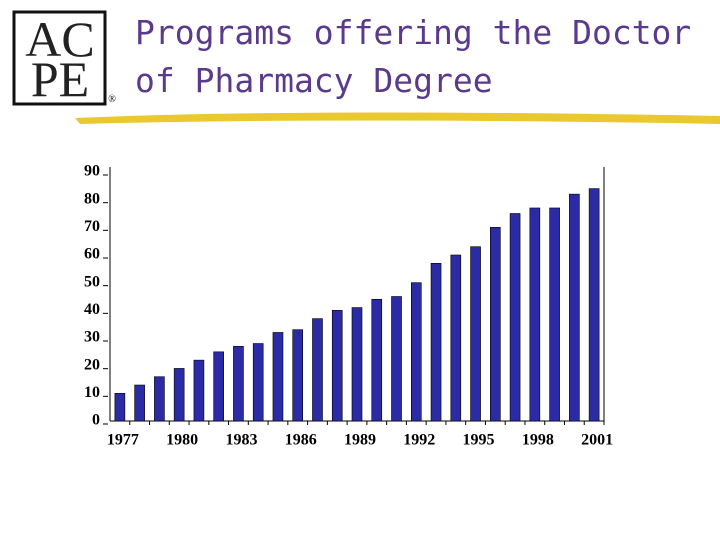 This screenshot has height=540, width=720. Describe the element at coordinates (538, 440) in the screenshot. I see `x-tick-label: 1998` at that location.